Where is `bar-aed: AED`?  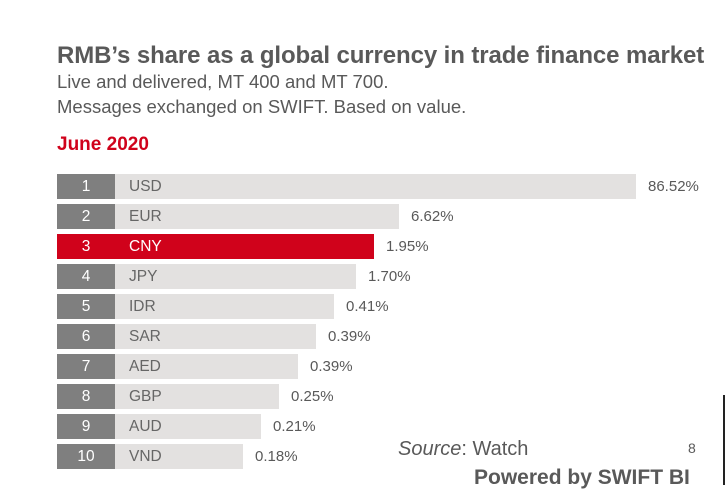
bar-aed: AED is located at coordinates (207, 366).